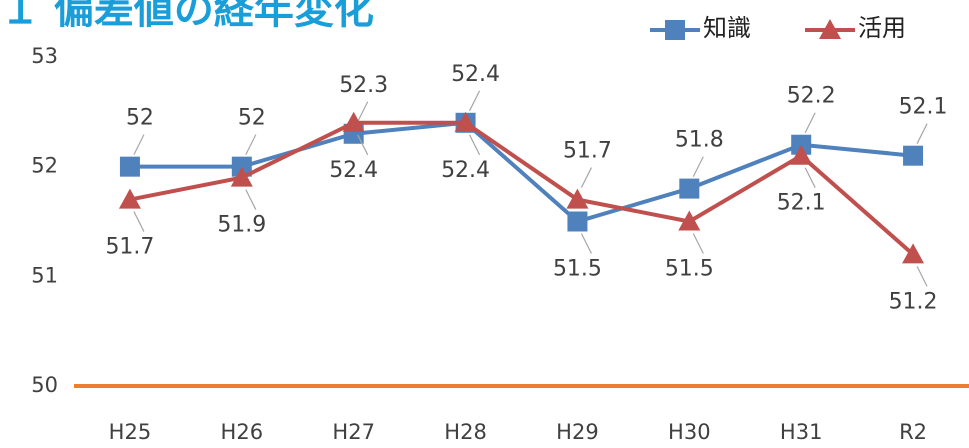 This screenshot has width=969, height=448. I want to click on x-tick-label: H27, so click(353, 432).